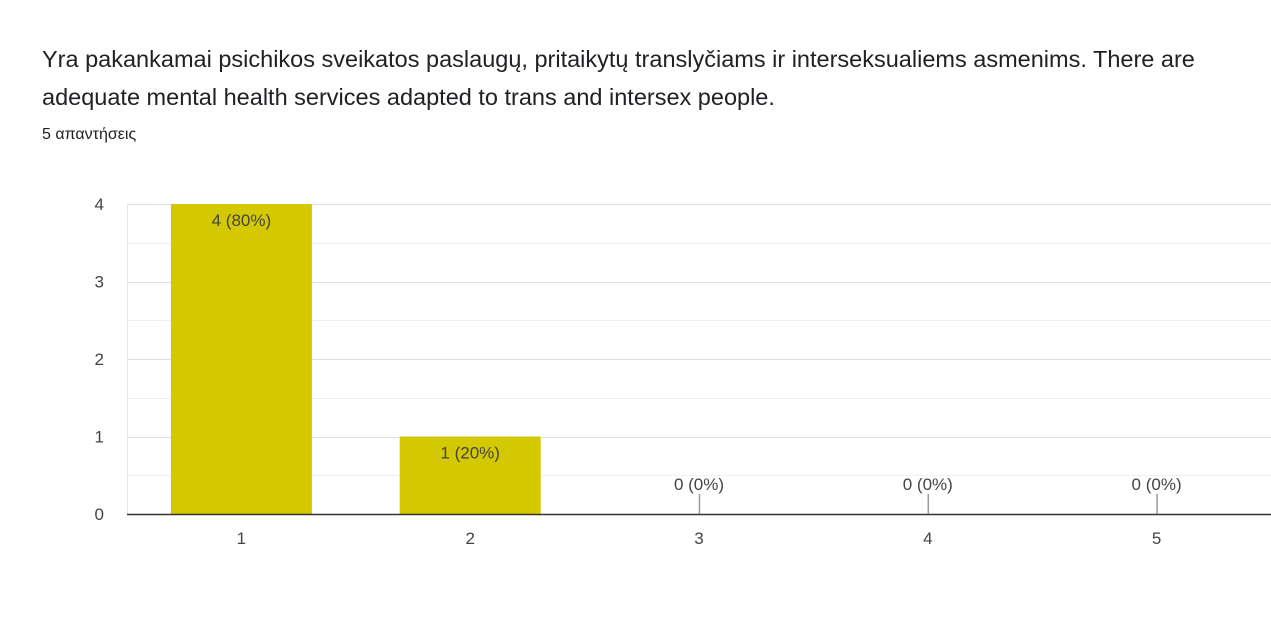  I want to click on x-tick-label: 3, so click(698, 538).